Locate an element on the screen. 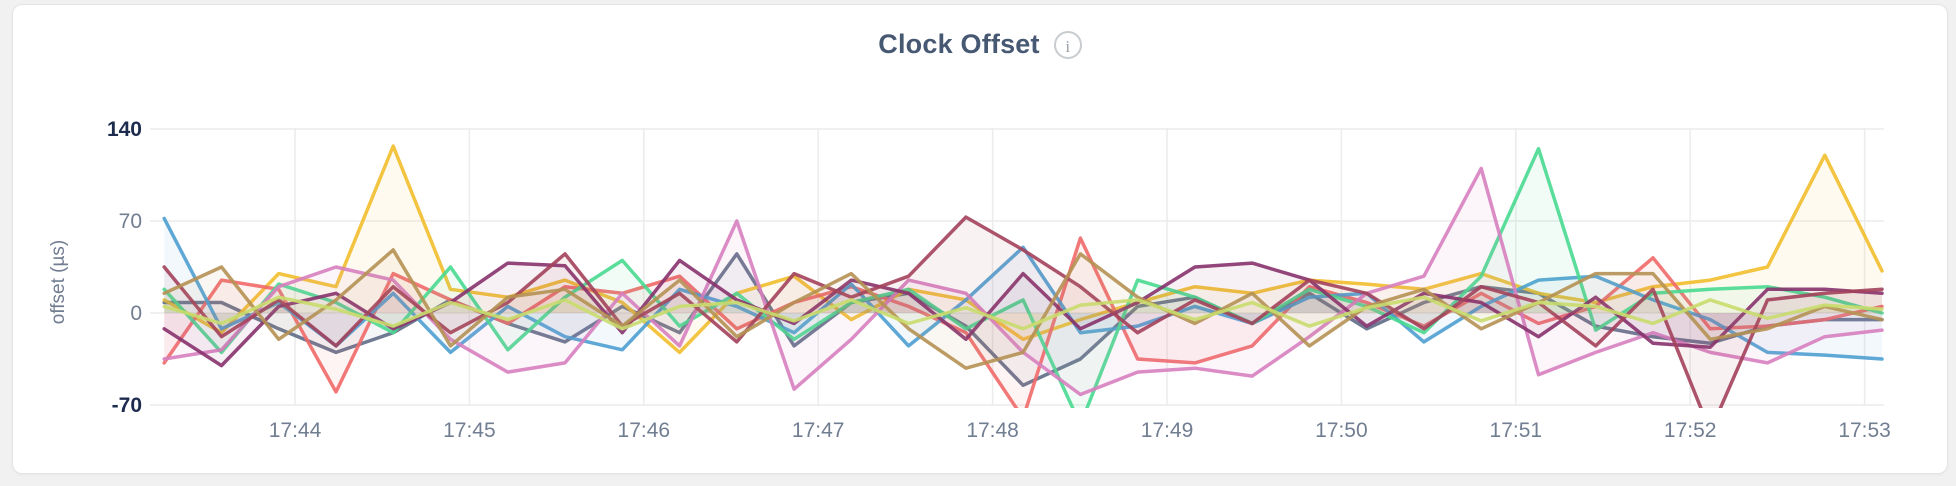 This screenshot has height=486, width=1956. series-line-lime is located at coordinates (1023, 313).